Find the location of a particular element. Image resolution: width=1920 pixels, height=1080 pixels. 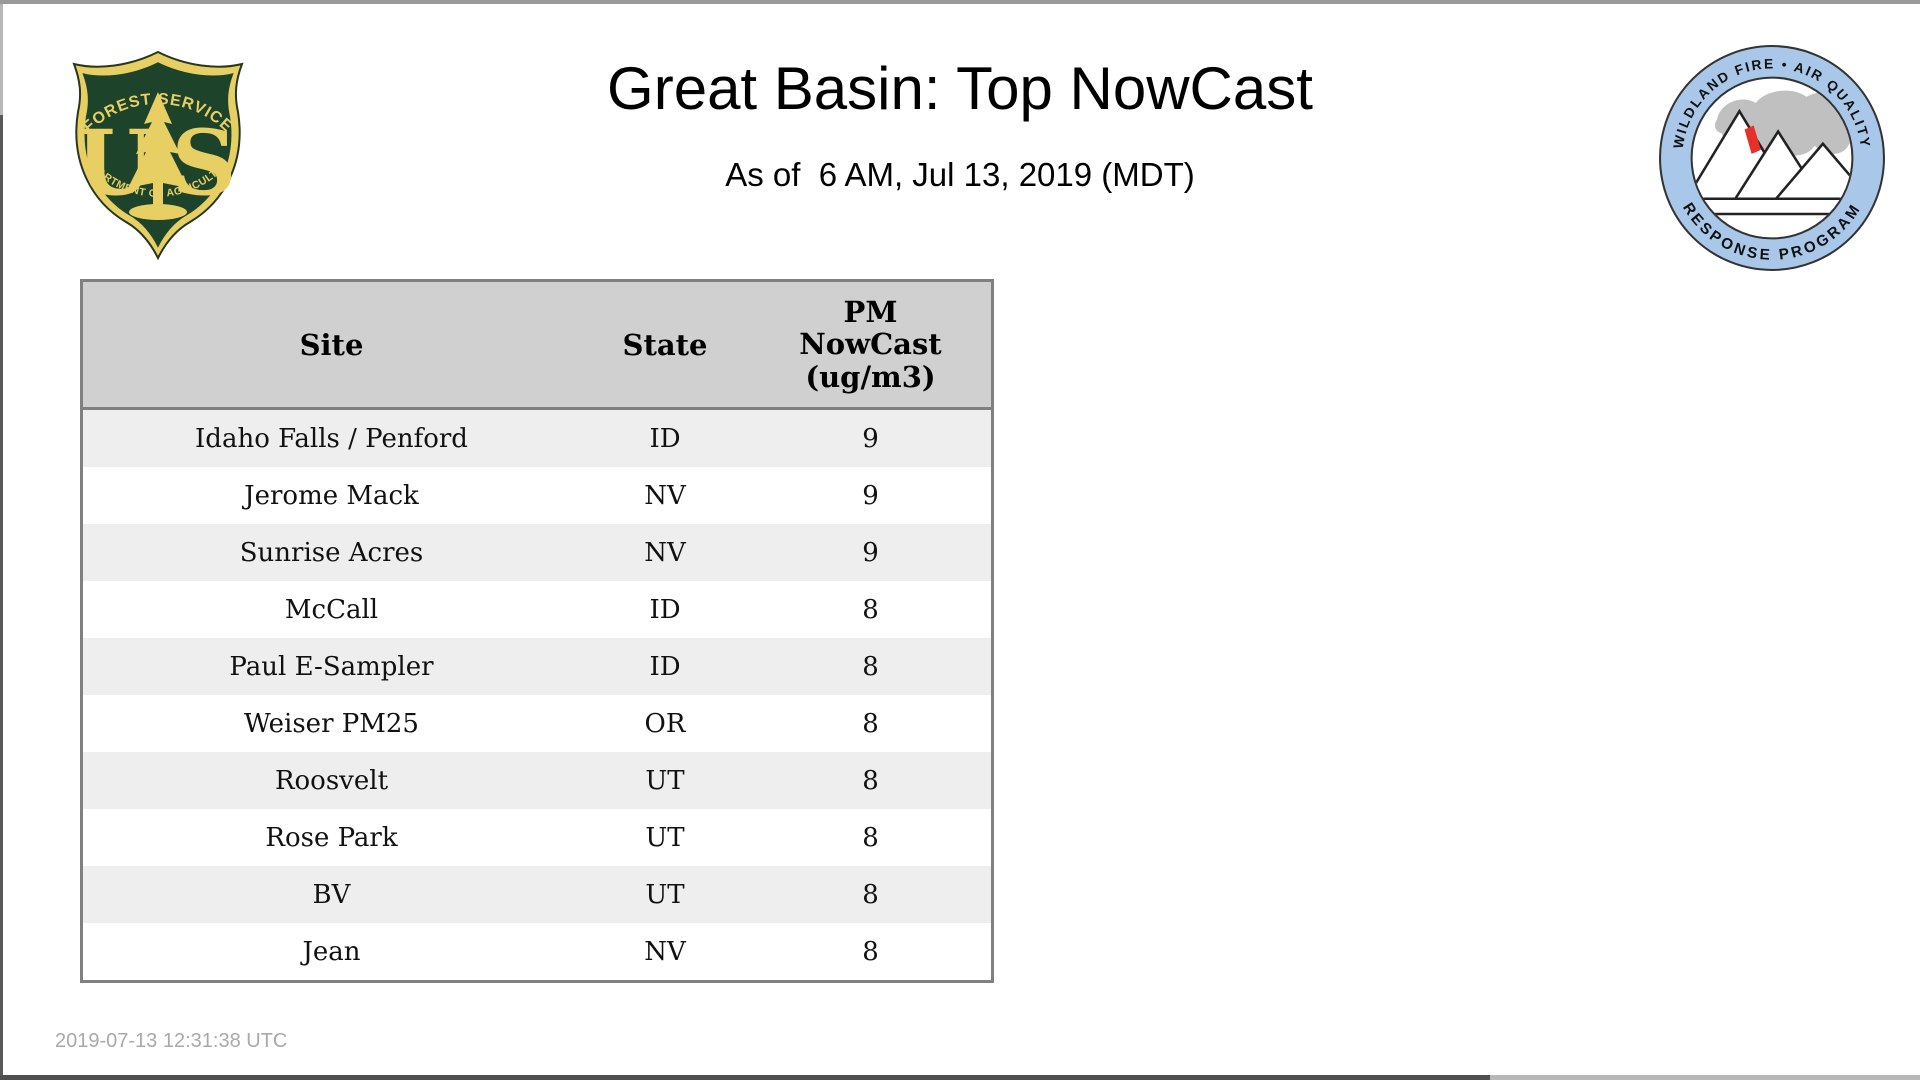

site-cell: BV is located at coordinates (331, 894).